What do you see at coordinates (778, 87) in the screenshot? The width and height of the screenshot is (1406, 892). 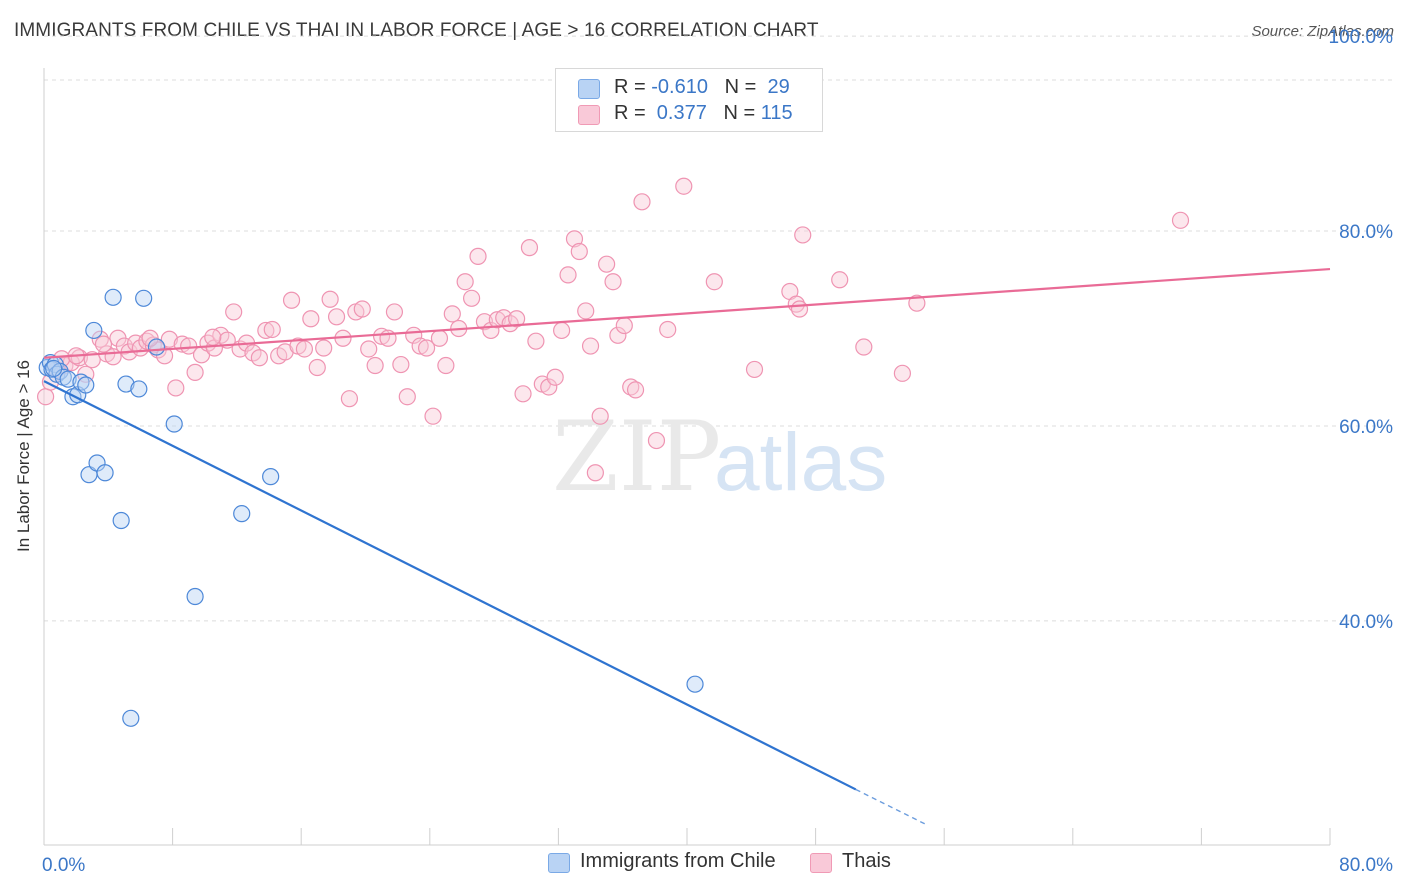 I see `legend-n-value: 29` at bounding box center [778, 87].